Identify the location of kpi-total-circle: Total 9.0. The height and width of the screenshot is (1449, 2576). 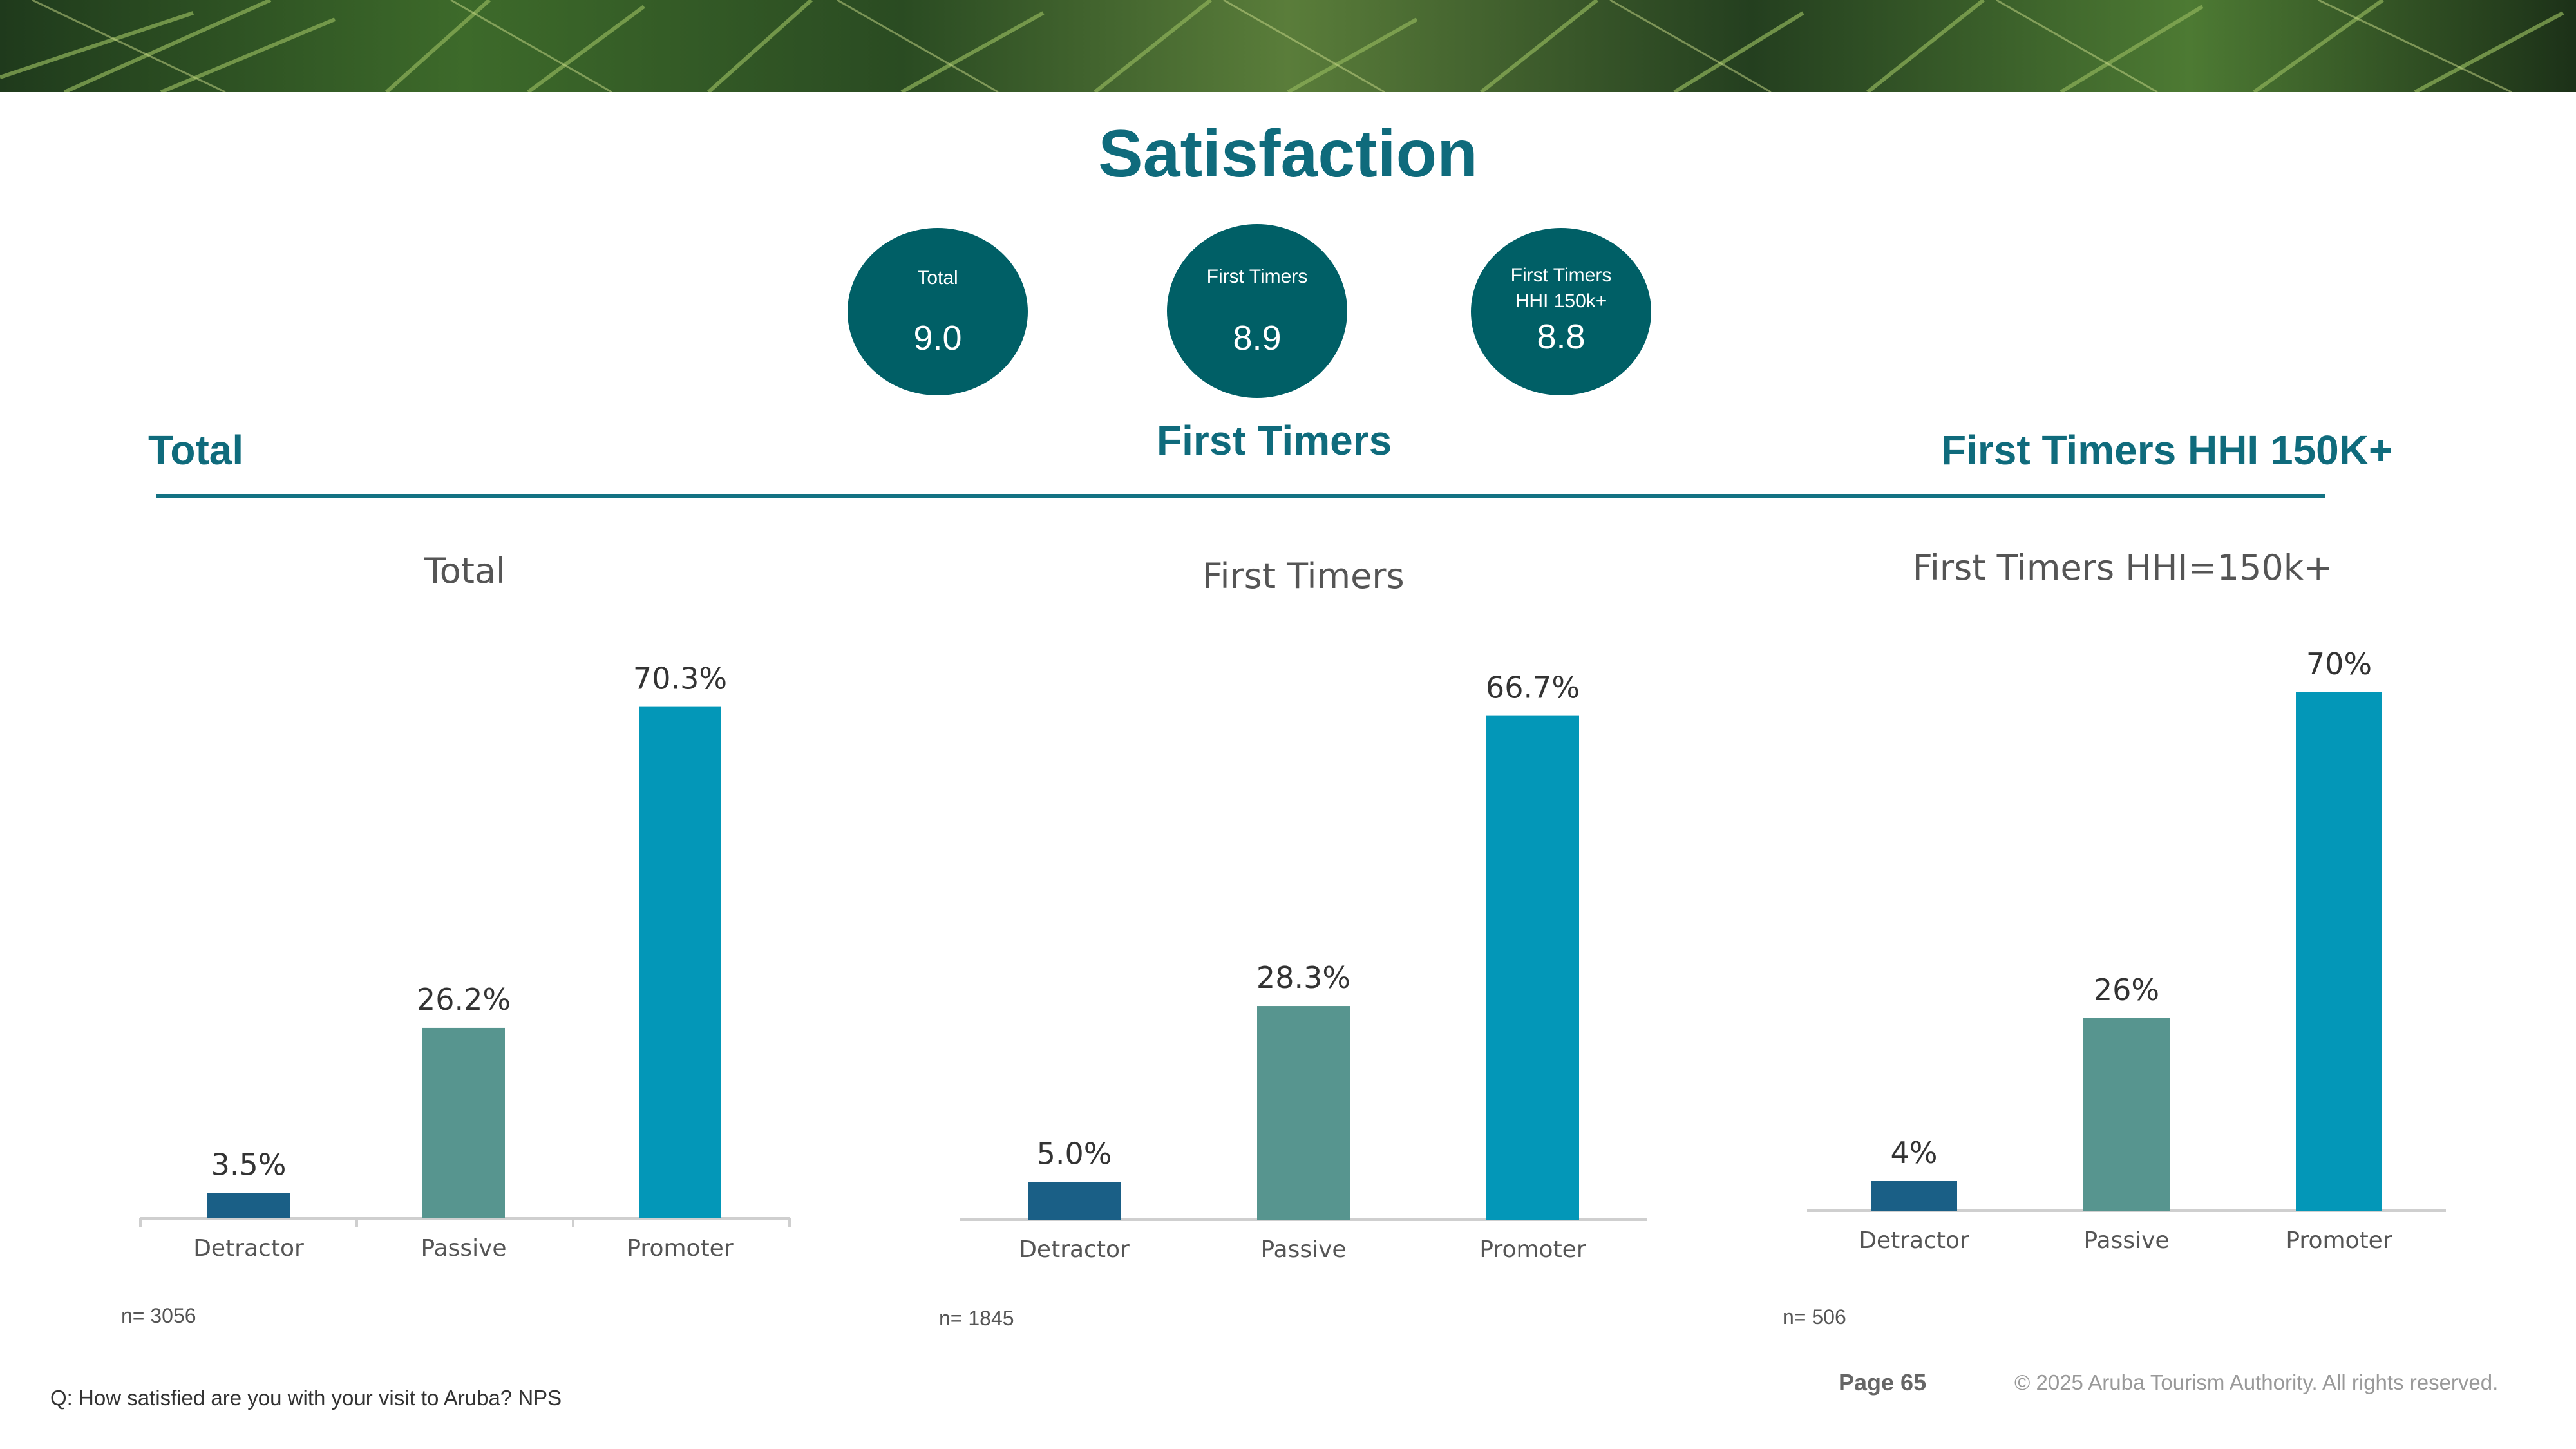
(938, 311).